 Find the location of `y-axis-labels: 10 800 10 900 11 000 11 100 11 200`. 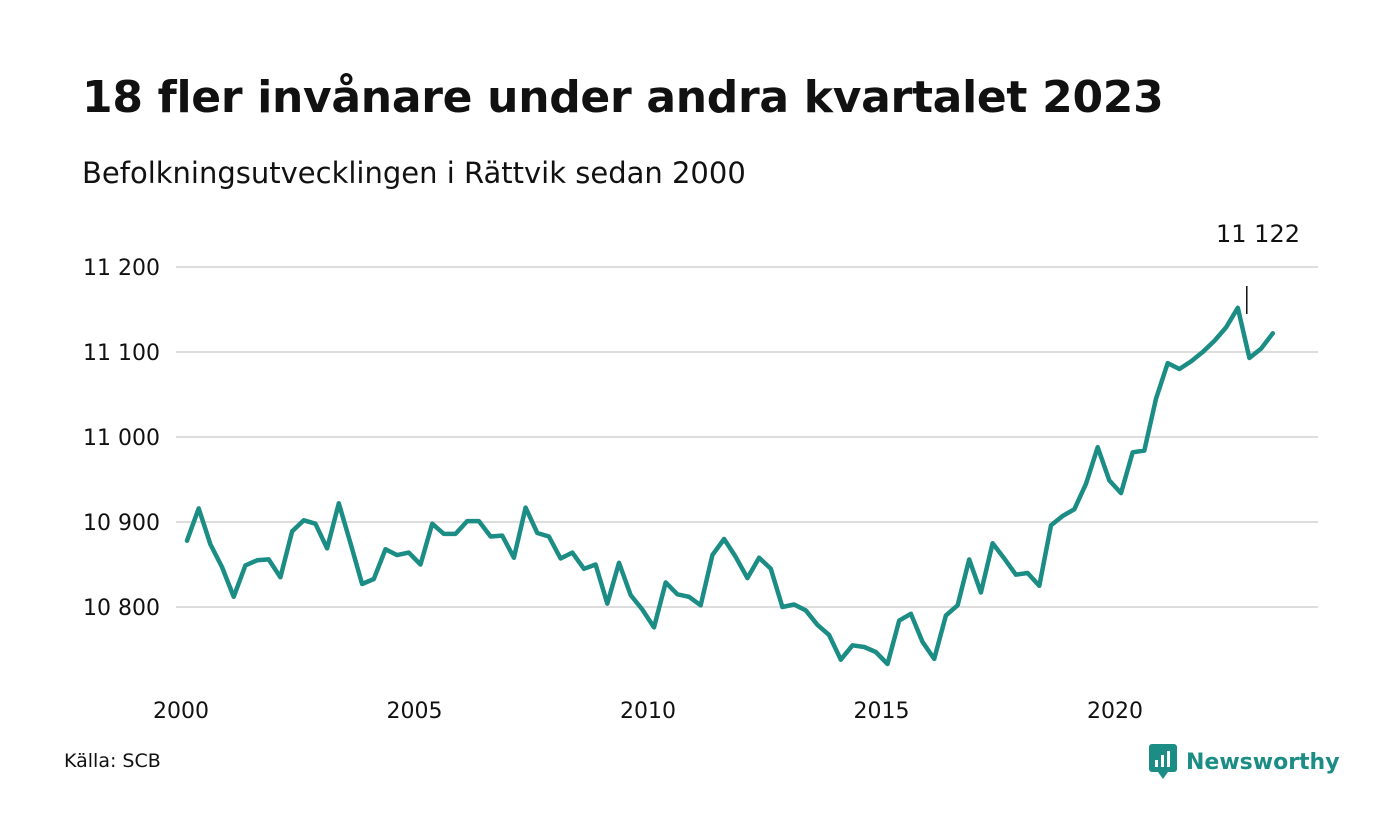

y-axis-labels: 10 800 10 900 11 000 11 100 11 200 is located at coordinates (121, 438).